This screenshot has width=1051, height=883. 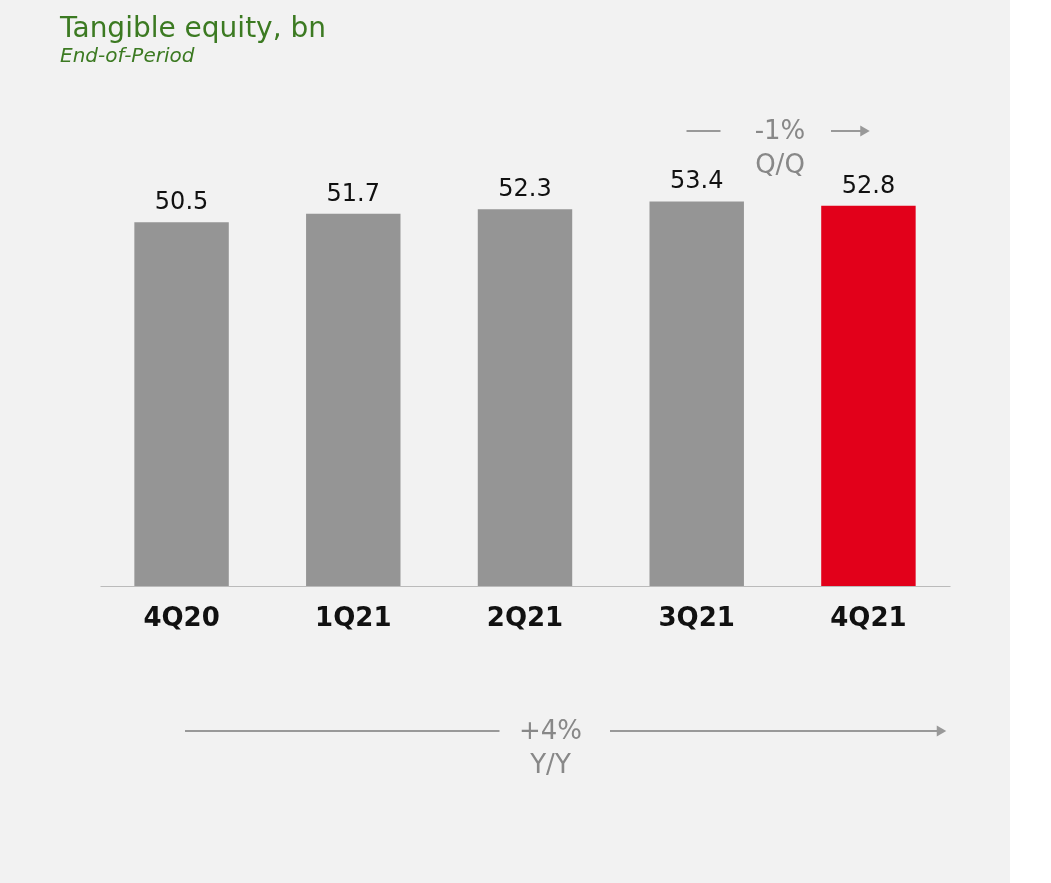 I want to click on x-tick-label: 4Q21, so click(x=868, y=616).